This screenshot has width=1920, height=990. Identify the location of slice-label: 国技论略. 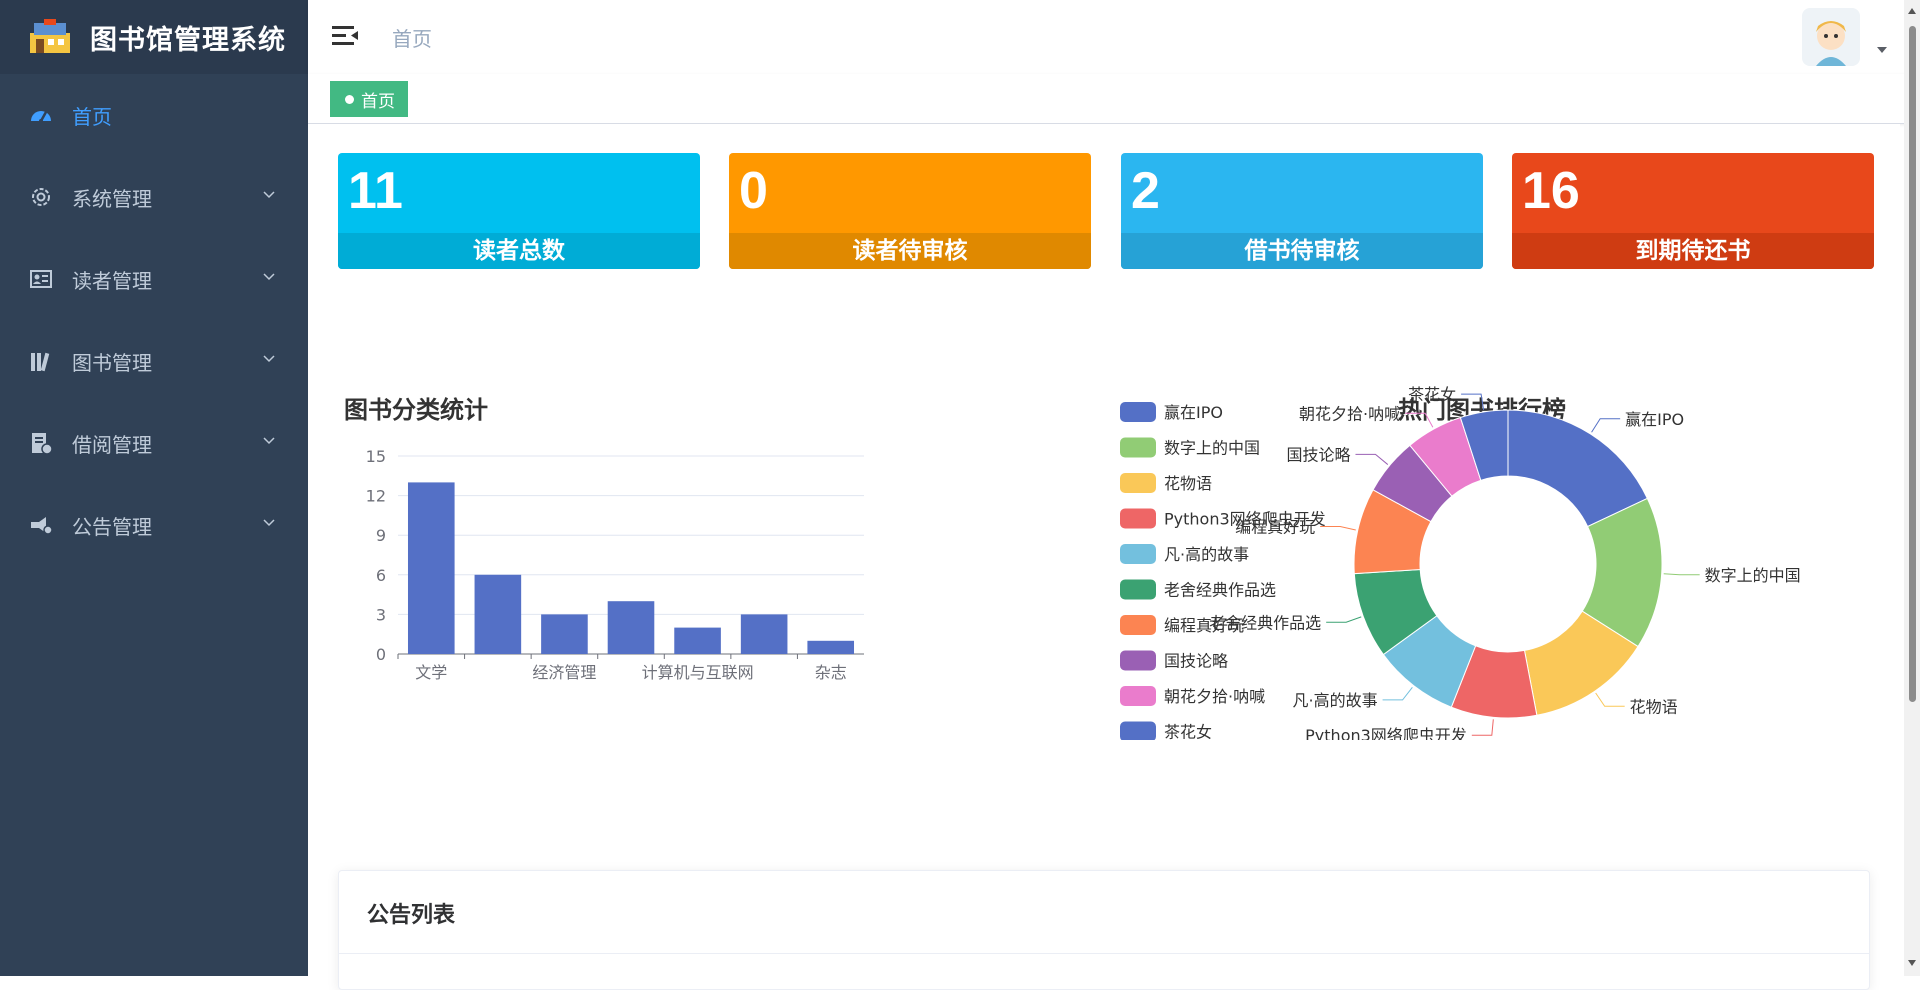
(1318, 454).